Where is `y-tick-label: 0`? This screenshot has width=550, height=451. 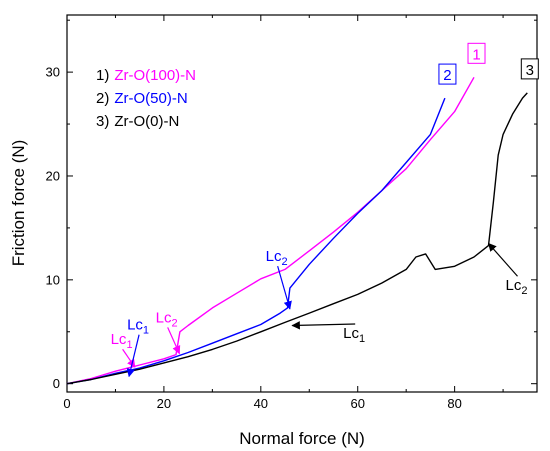
y-tick-label: 0 is located at coordinates (56, 383).